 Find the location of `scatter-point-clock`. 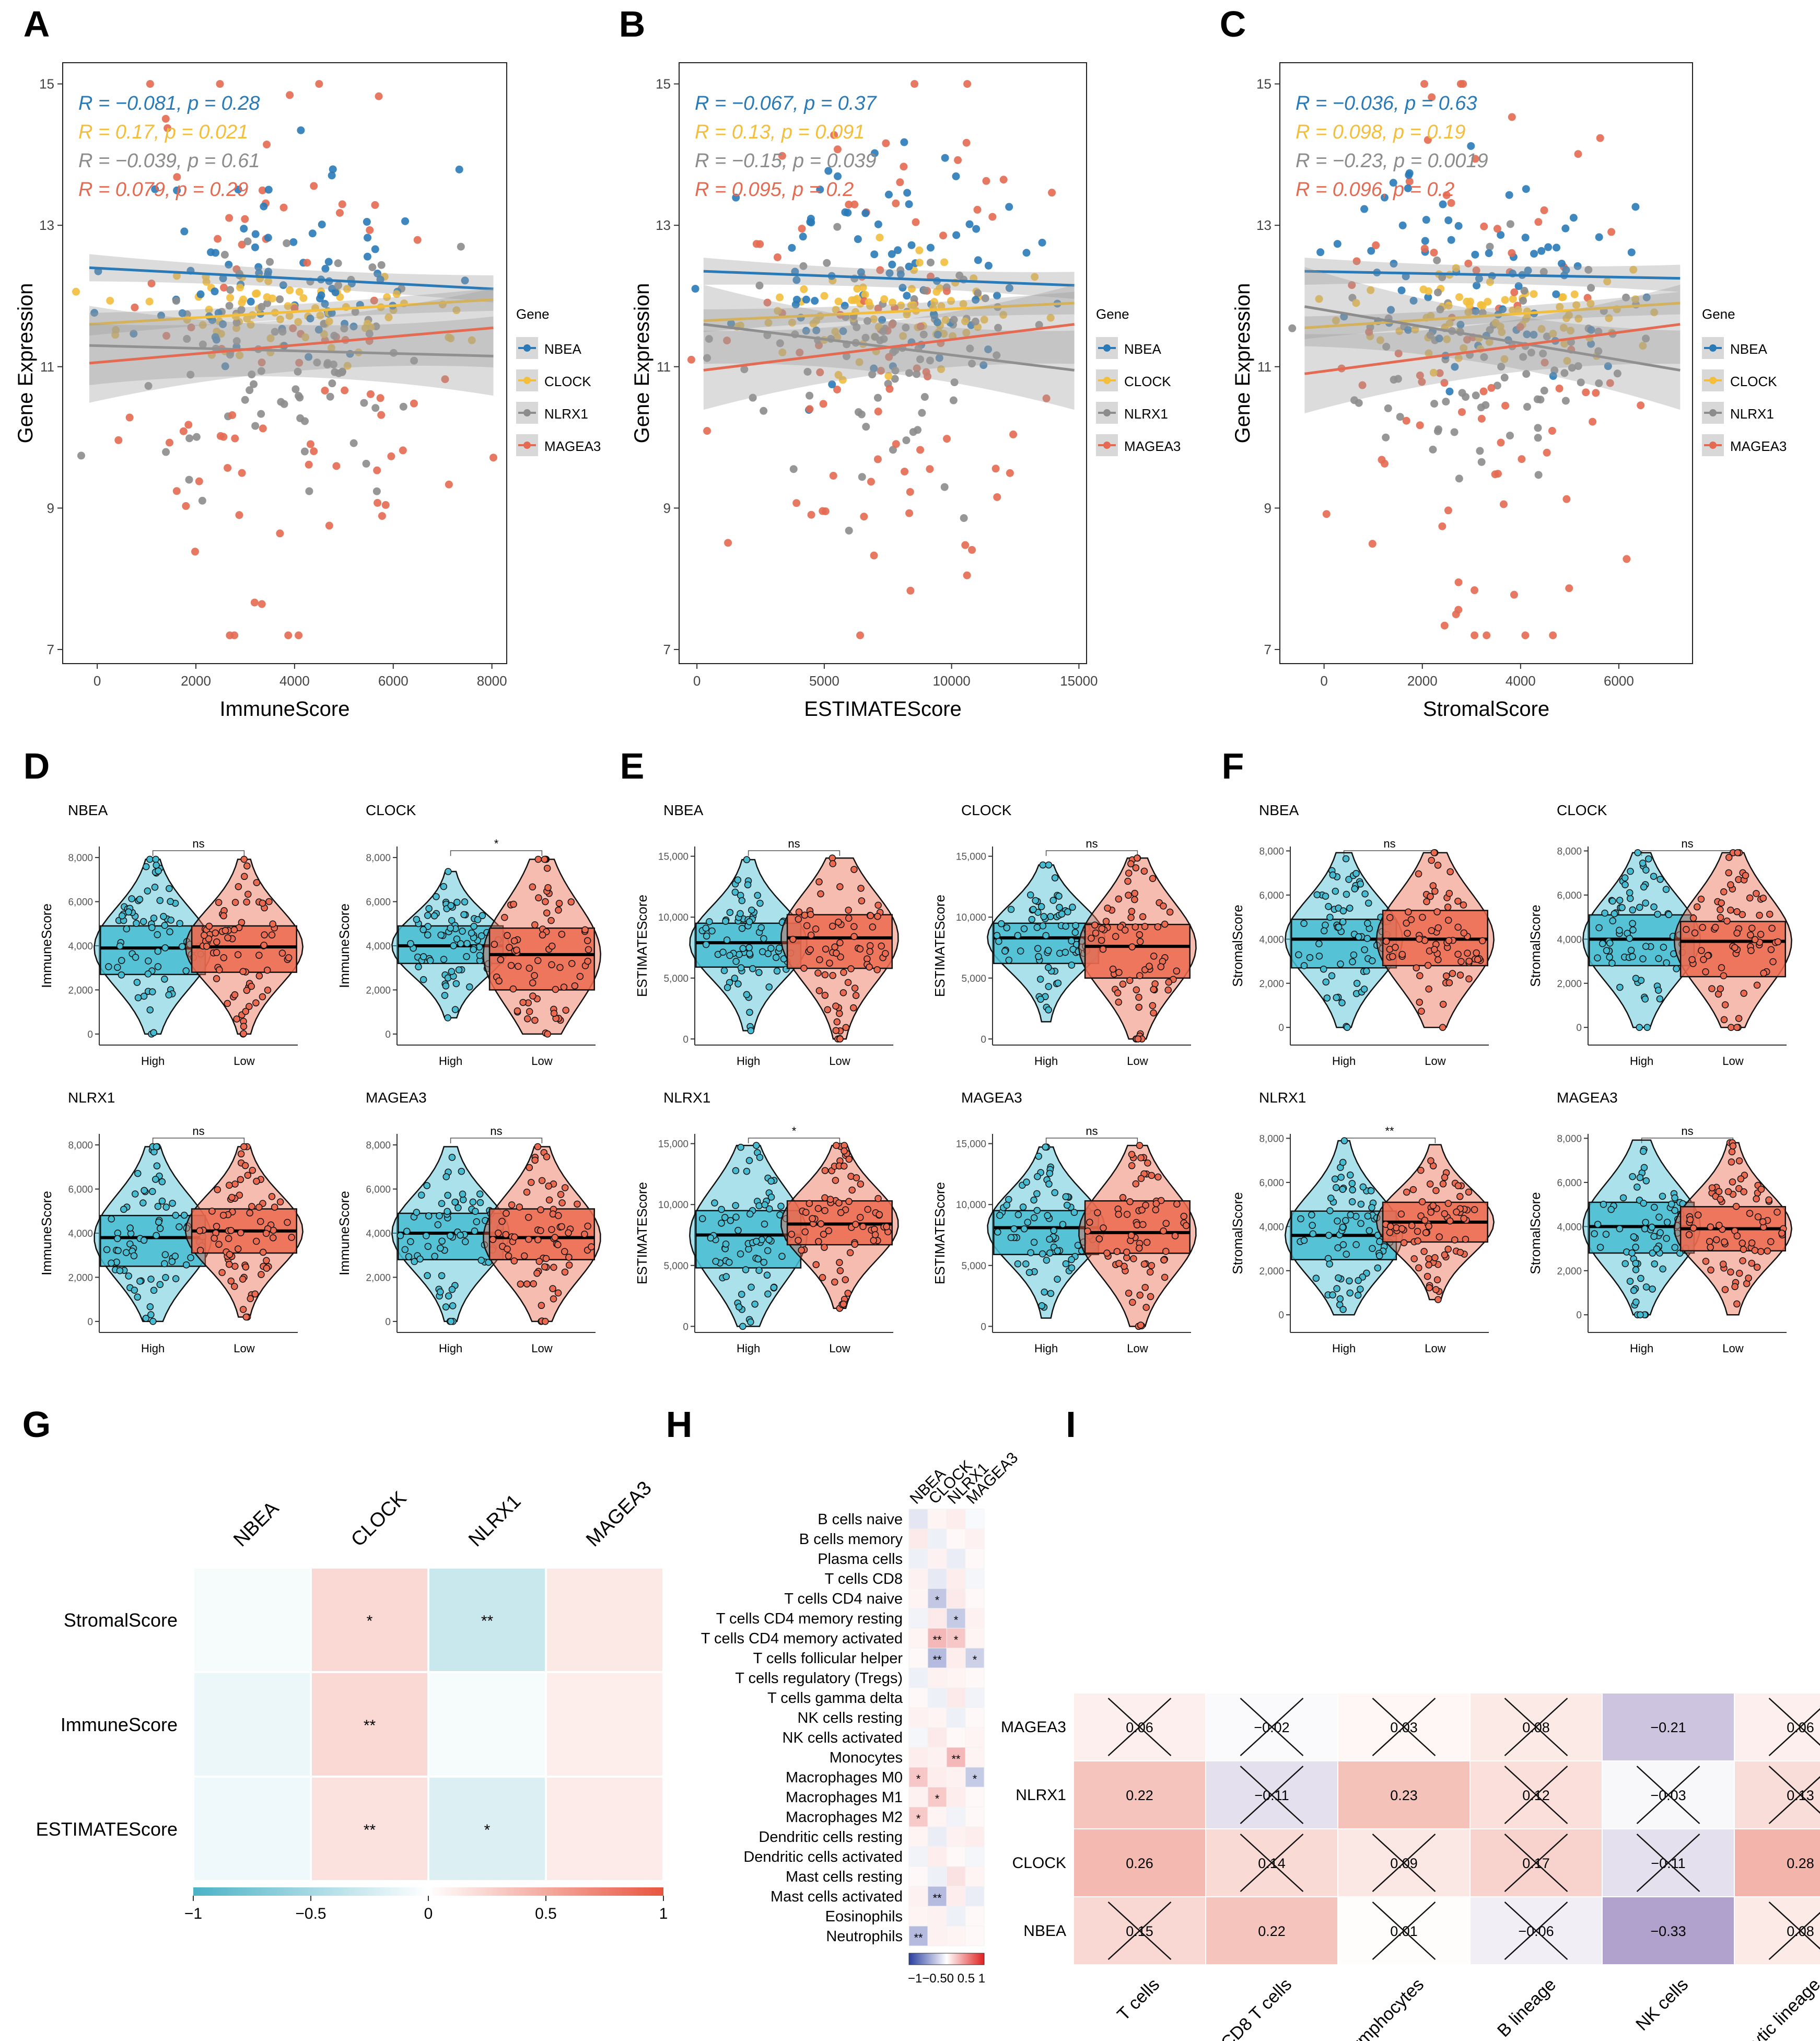

scatter-point-clock is located at coordinates (919, 263).